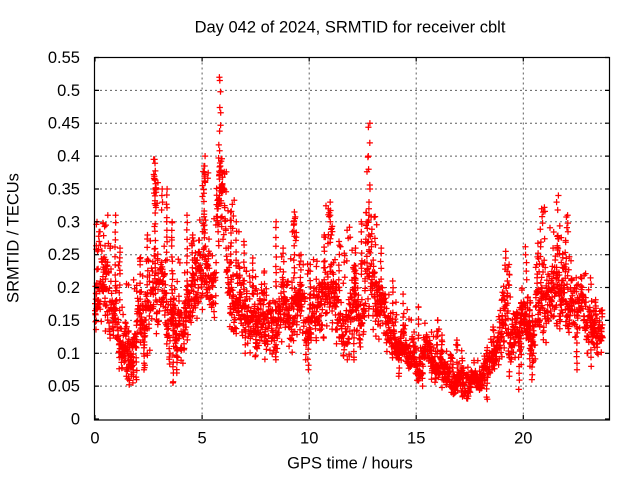 The width and height of the screenshot is (640, 480). I want to click on svg-text: 15, so click(416, 439).